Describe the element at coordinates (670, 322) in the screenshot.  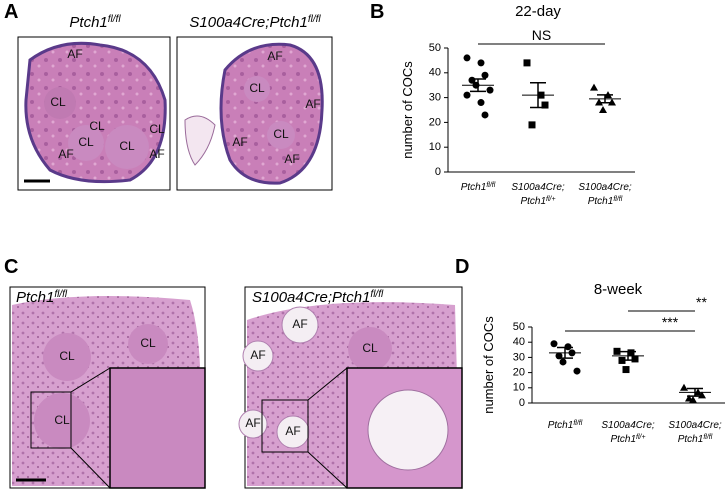
I see `significance-label: ***` at that location.